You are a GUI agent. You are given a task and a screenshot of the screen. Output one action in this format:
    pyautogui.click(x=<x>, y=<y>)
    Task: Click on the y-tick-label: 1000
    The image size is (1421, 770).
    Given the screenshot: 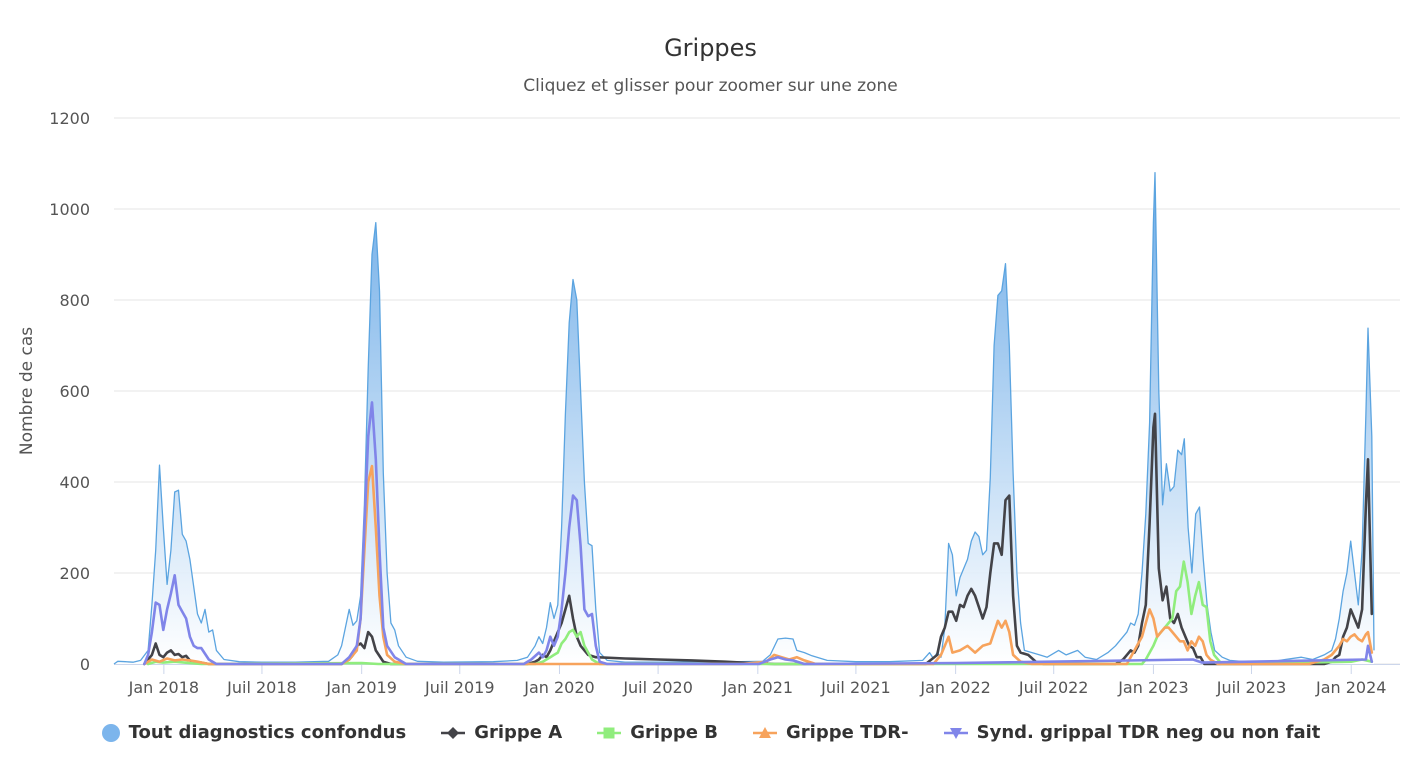 What is the action you would take?
    pyautogui.click(x=69, y=209)
    